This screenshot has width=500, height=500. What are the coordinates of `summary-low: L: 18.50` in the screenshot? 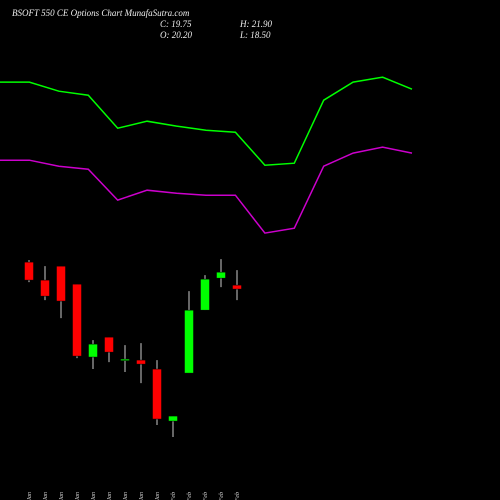 It's located at (255, 35).